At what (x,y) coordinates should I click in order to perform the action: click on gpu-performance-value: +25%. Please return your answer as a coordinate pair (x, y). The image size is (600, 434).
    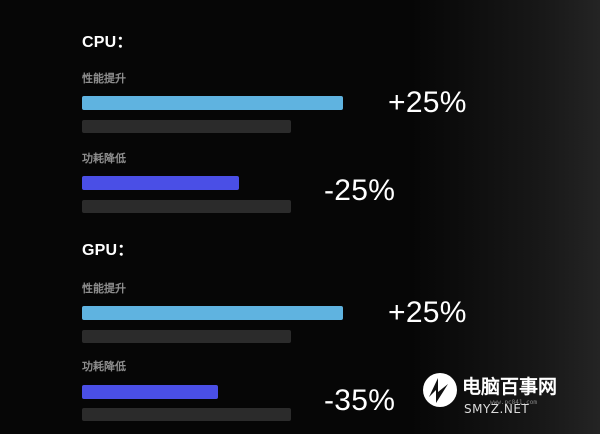
    Looking at the image, I should click on (427, 312).